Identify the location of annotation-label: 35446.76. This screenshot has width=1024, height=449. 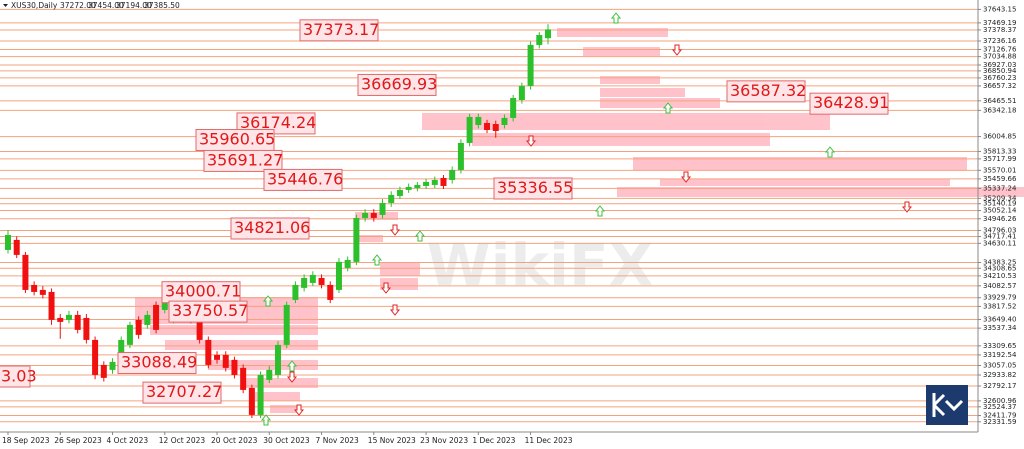
(305, 178).